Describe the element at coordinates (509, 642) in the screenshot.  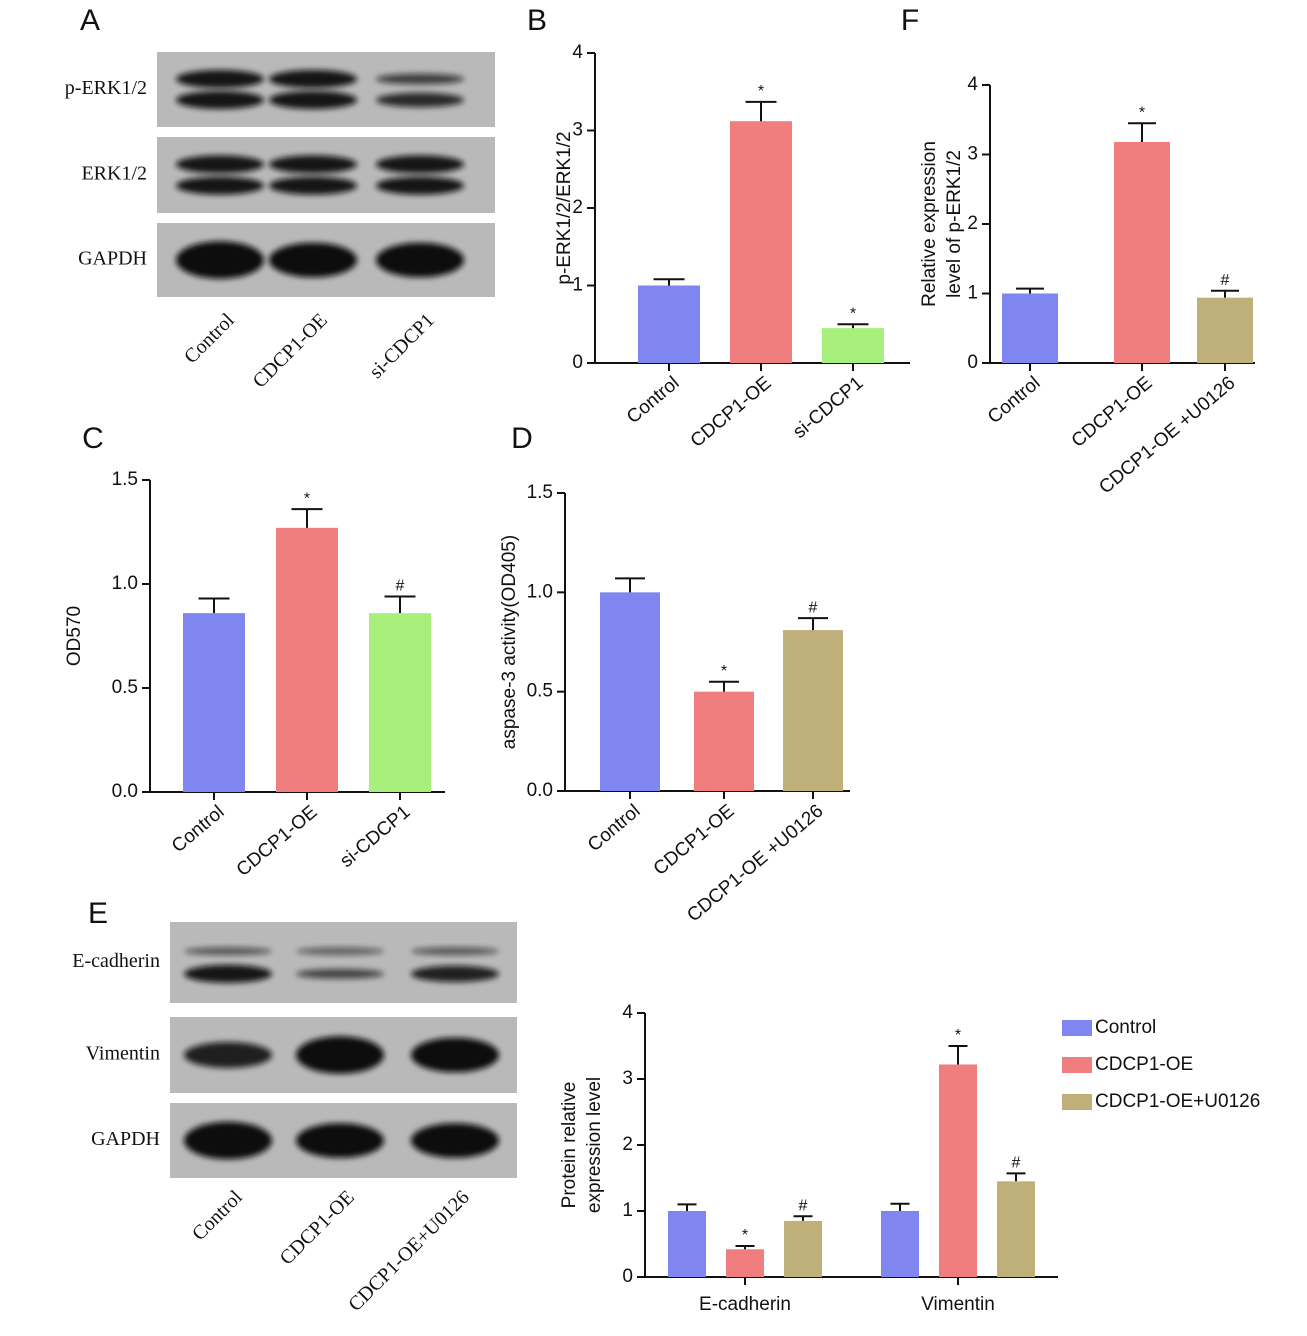
I see `y-axis-label: aspase-3 activity(OD405)` at that location.